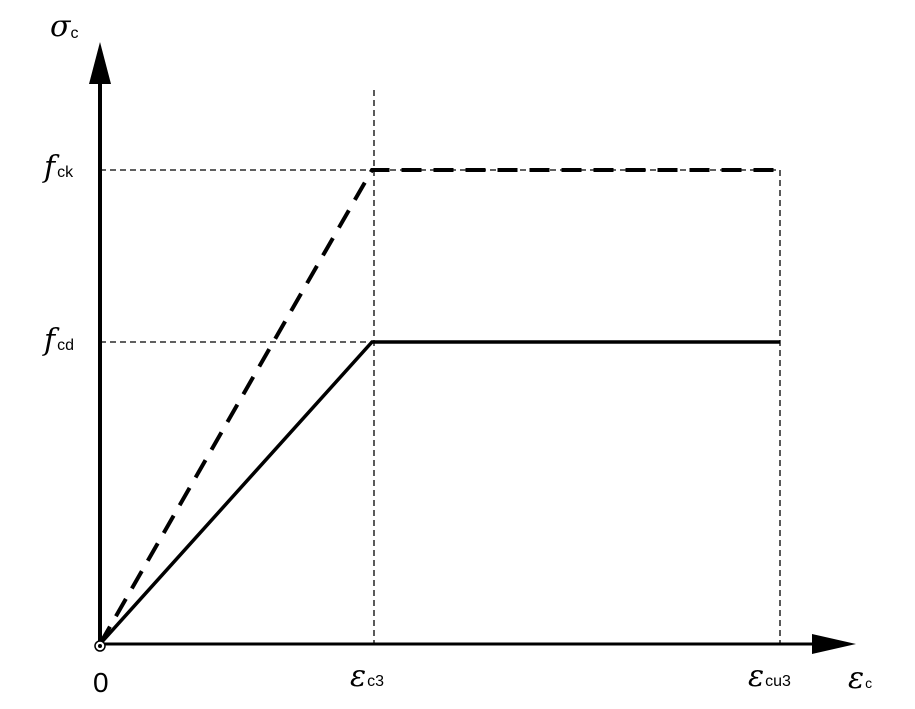 The width and height of the screenshot is (915, 709). Describe the element at coordinates (58, 167) in the screenshot. I see `fck-label: f ck` at that location.